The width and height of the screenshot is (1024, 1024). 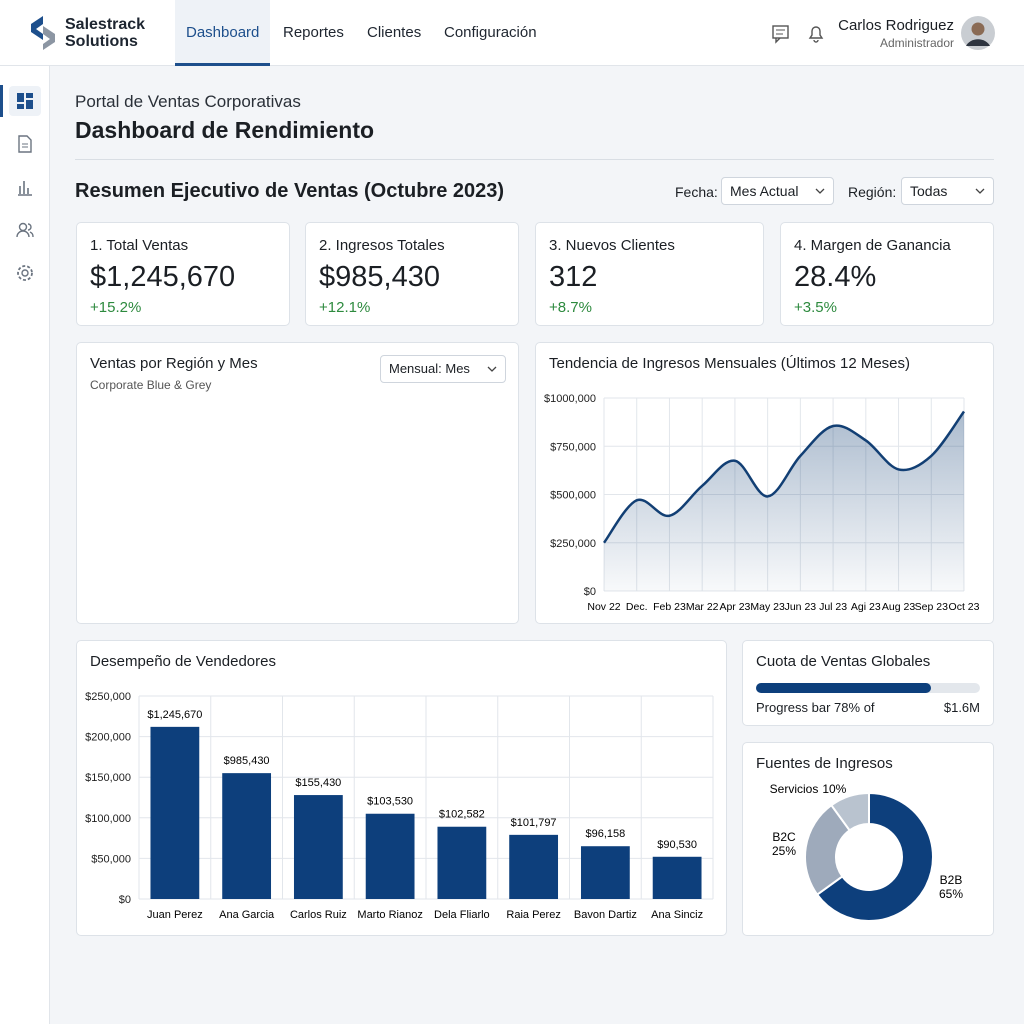 I want to click on kpi-change: +3.5%, so click(x=815, y=307).